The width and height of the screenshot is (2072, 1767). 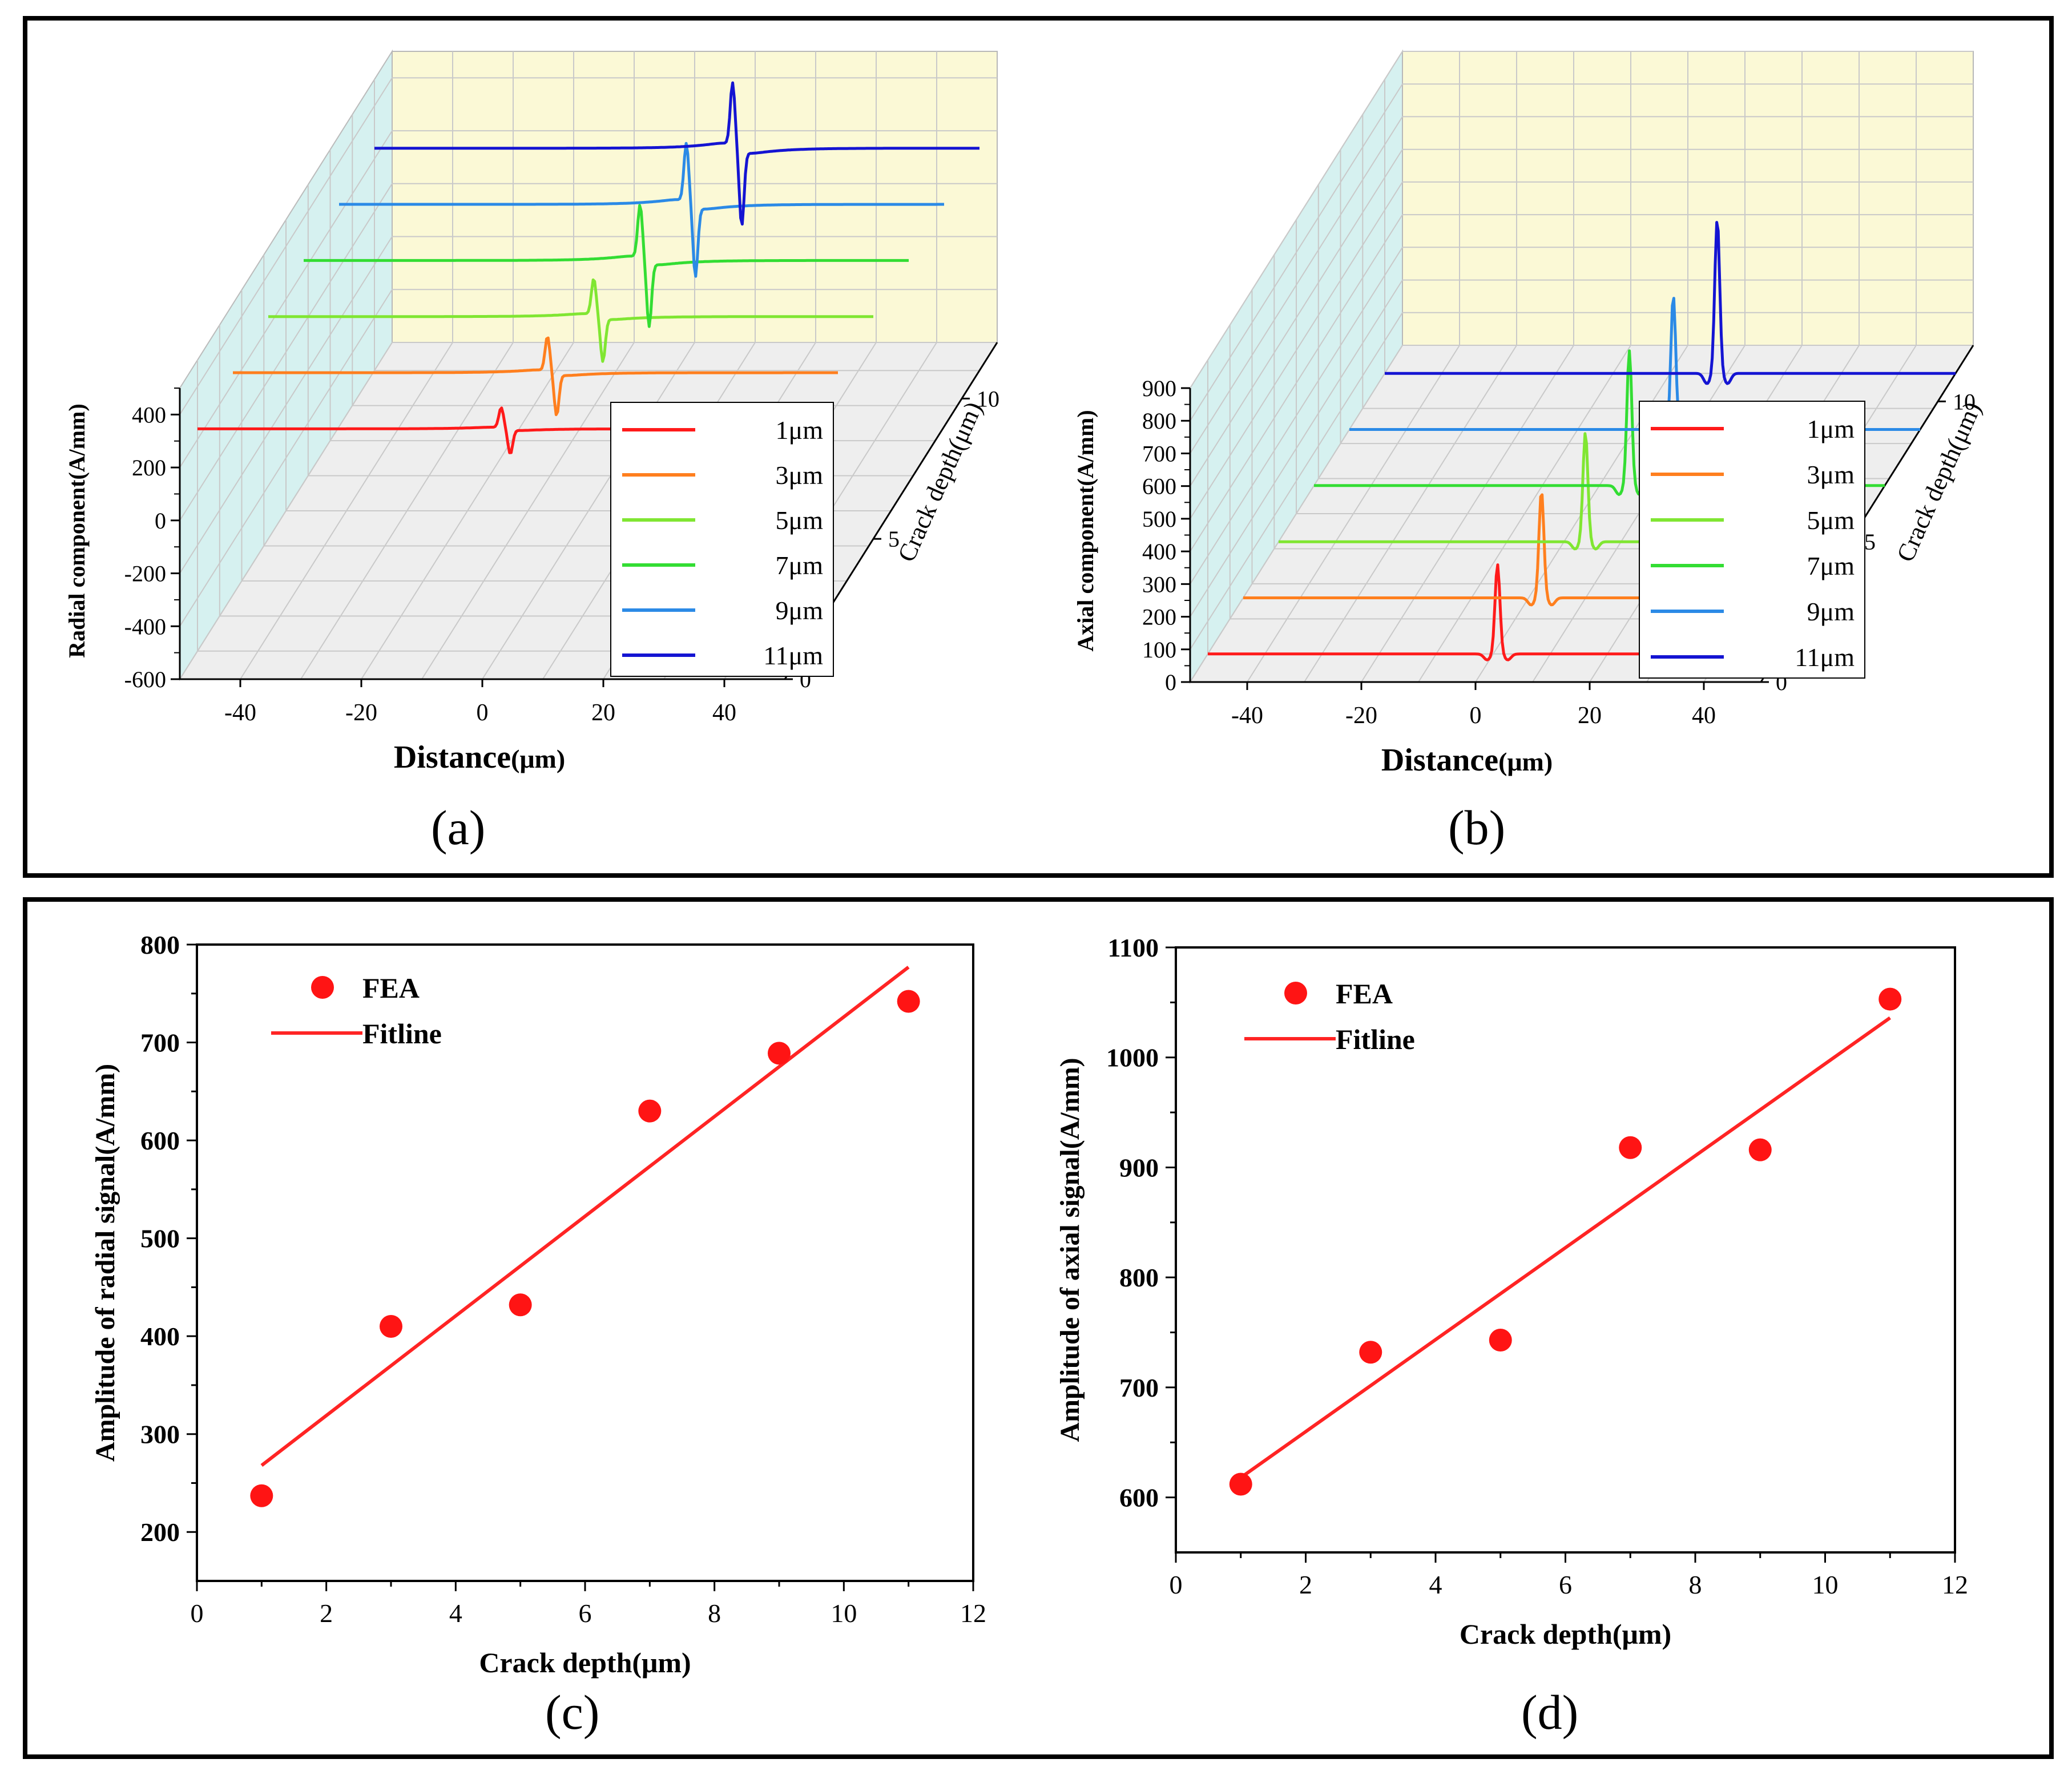 What do you see at coordinates (145, 574) in the screenshot?
I see `y-tick-label: -200` at bounding box center [145, 574].